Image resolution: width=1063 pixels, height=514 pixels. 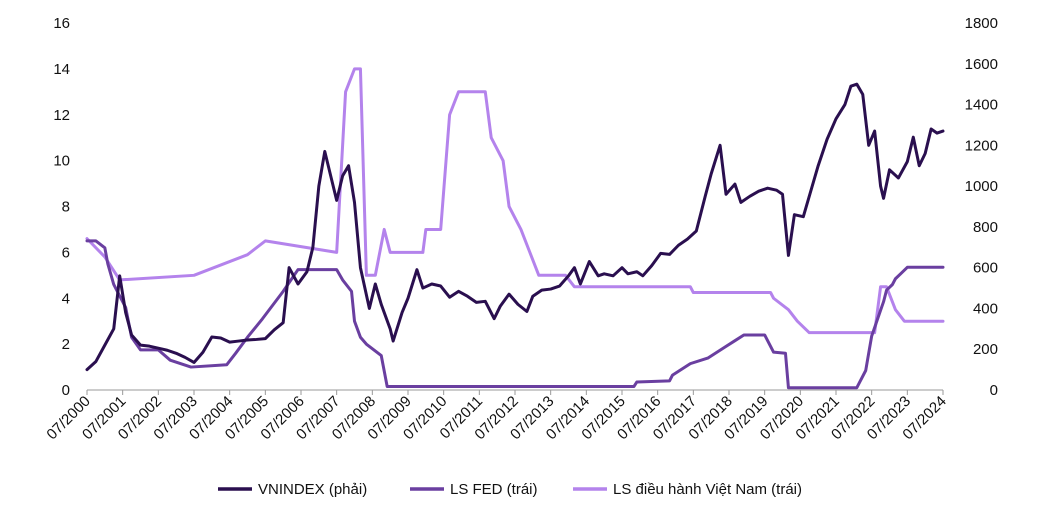 I want to click on y-right-tick-label: 1000, so click(x=981, y=186).